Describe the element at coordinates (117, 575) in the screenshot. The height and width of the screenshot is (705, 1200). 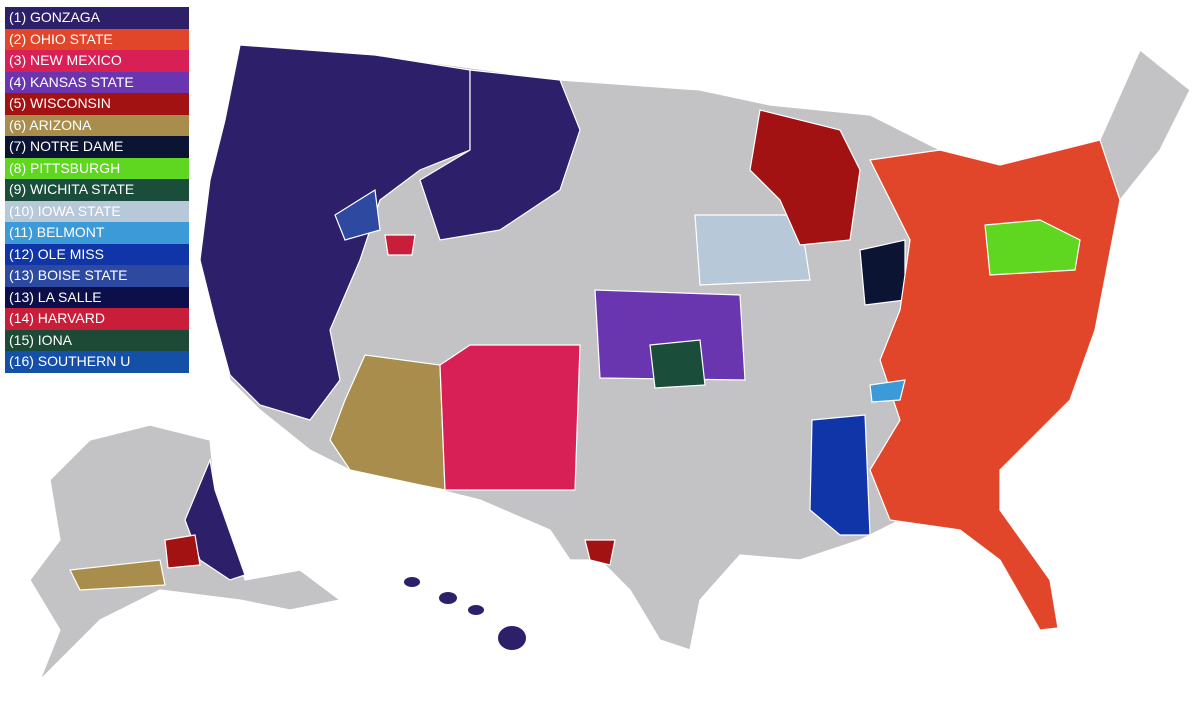
I see `alaska-arizona` at that location.